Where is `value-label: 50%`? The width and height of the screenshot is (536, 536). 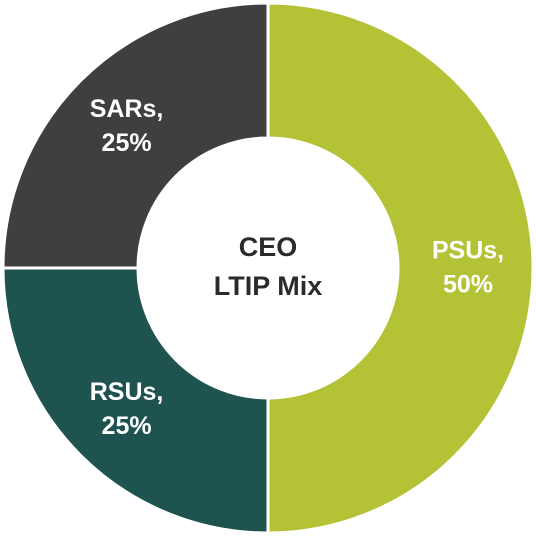 value-label: 50% is located at coordinates (468, 285).